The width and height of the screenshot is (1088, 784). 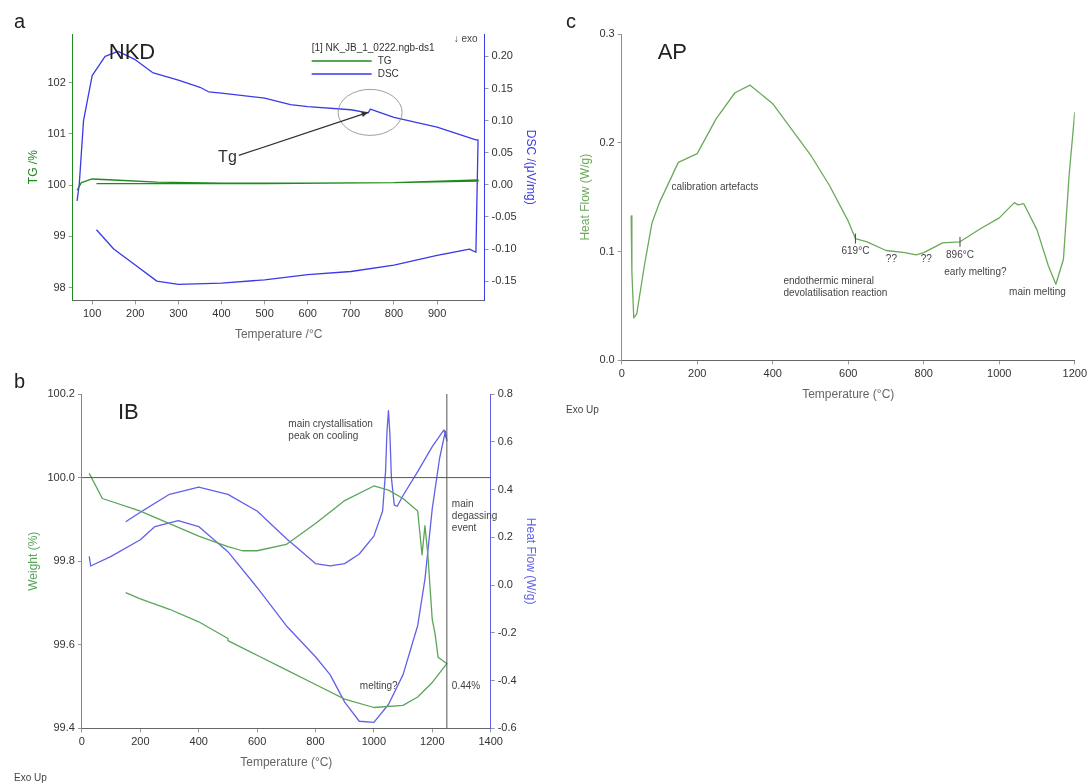 What do you see at coordinates (507, 631) in the screenshot?
I see `y2-tick-label: -0.2` at bounding box center [507, 631].